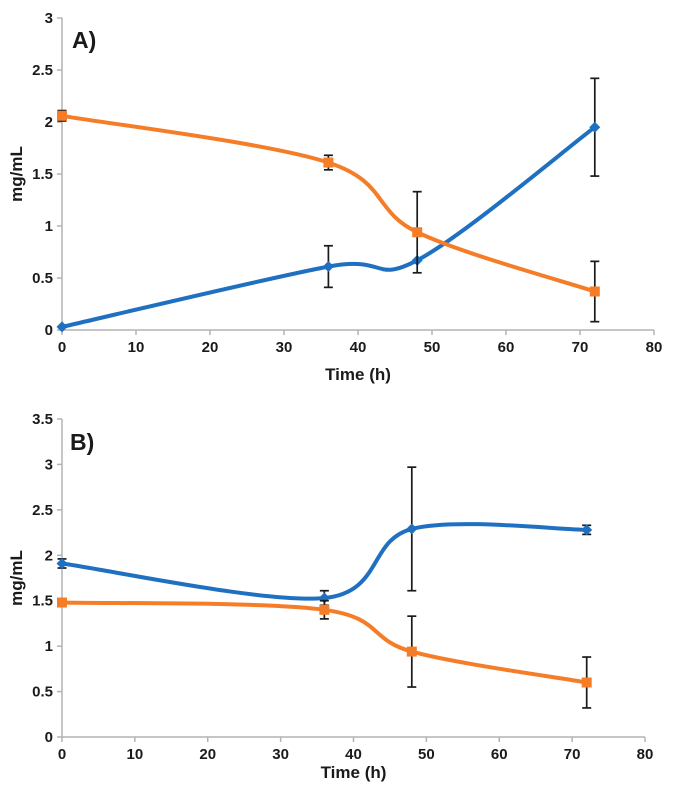  What do you see at coordinates (324, 561) in the screenshot?
I see `series-line-blue-series` at bounding box center [324, 561].